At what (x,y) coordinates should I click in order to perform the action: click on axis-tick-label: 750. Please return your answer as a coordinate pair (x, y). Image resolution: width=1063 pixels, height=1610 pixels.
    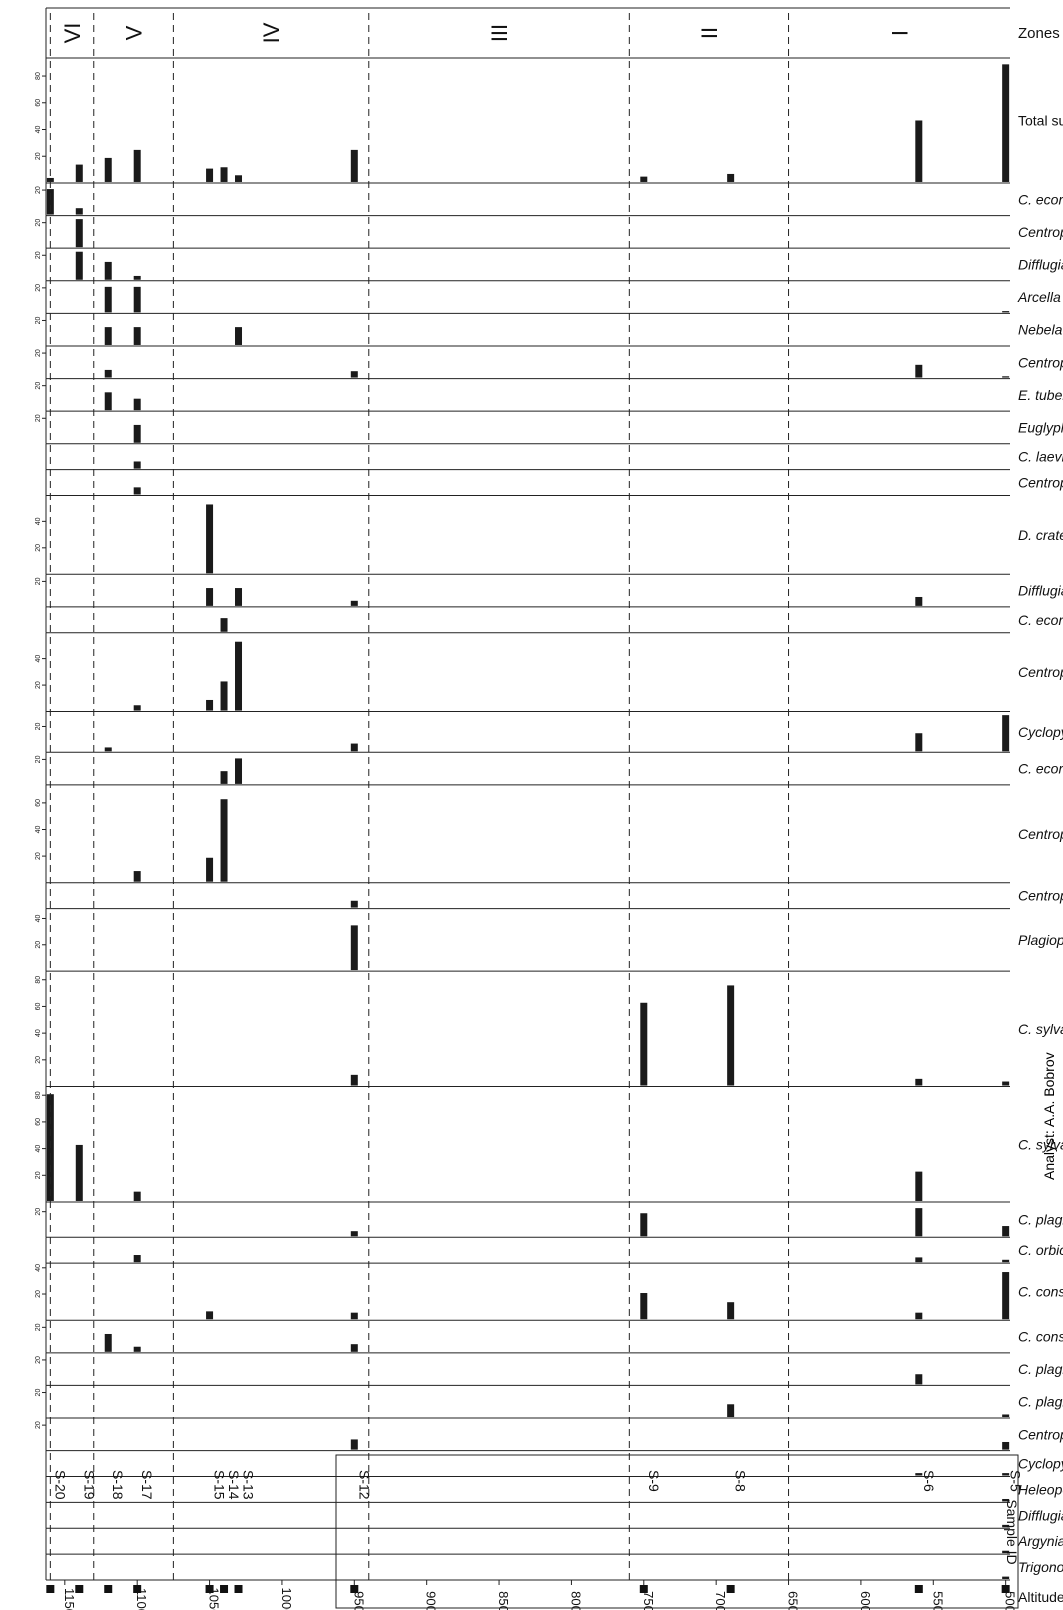
    Looking at the image, I should click on (648, 1600).